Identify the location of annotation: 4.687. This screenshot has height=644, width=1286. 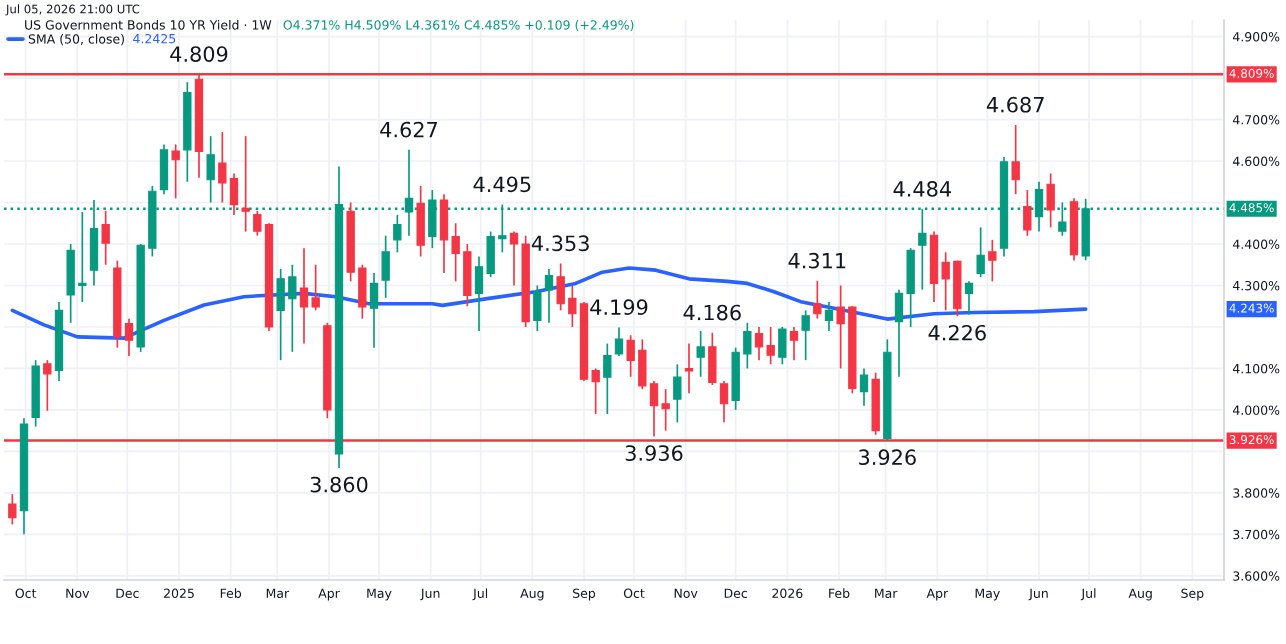
(1015, 104).